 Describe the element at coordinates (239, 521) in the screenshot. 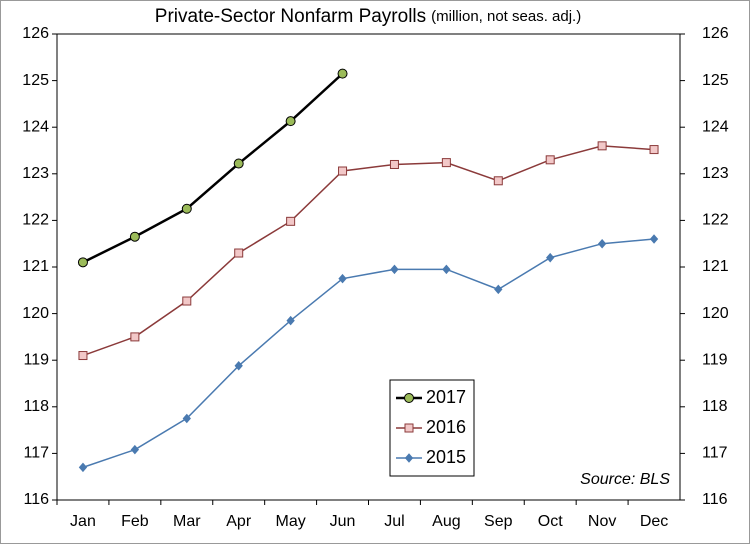

I see `x-tick-label: Apr` at that location.